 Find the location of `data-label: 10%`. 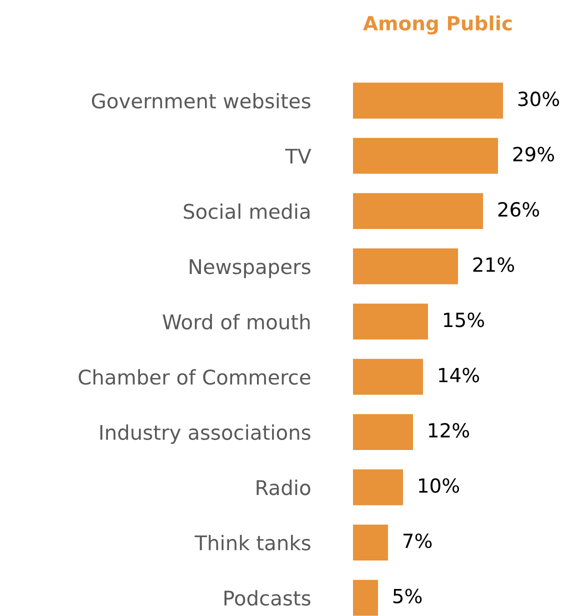

data-label: 10% is located at coordinates (439, 485).